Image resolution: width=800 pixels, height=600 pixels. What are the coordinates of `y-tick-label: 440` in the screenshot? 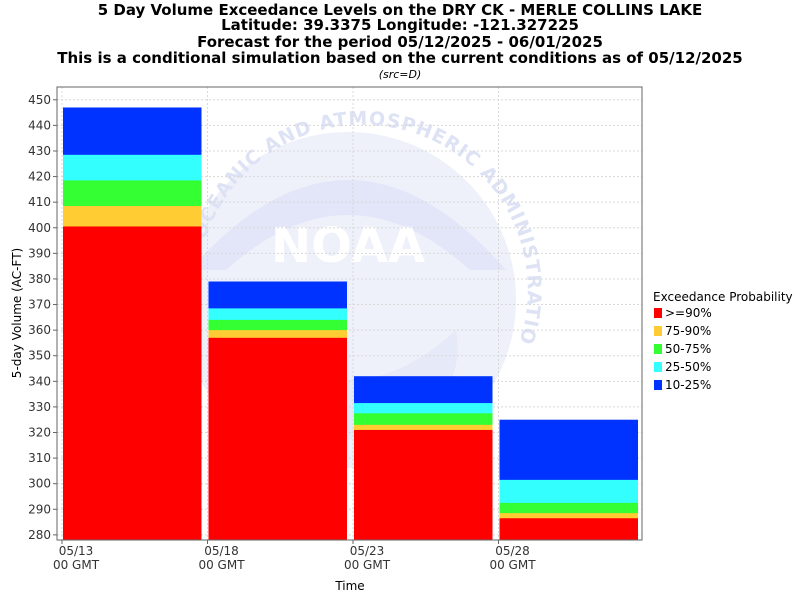 It's located at (39, 125).